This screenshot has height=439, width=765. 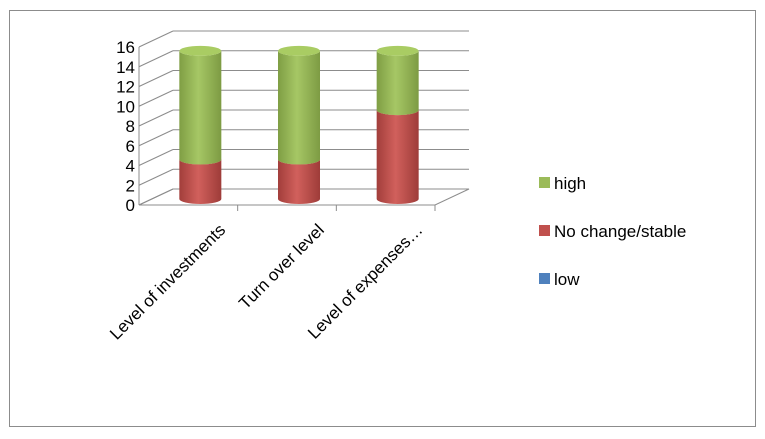 What do you see at coordinates (620, 231) in the screenshot?
I see `legend-label-no-change-stable: No change/stable` at bounding box center [620, 231].